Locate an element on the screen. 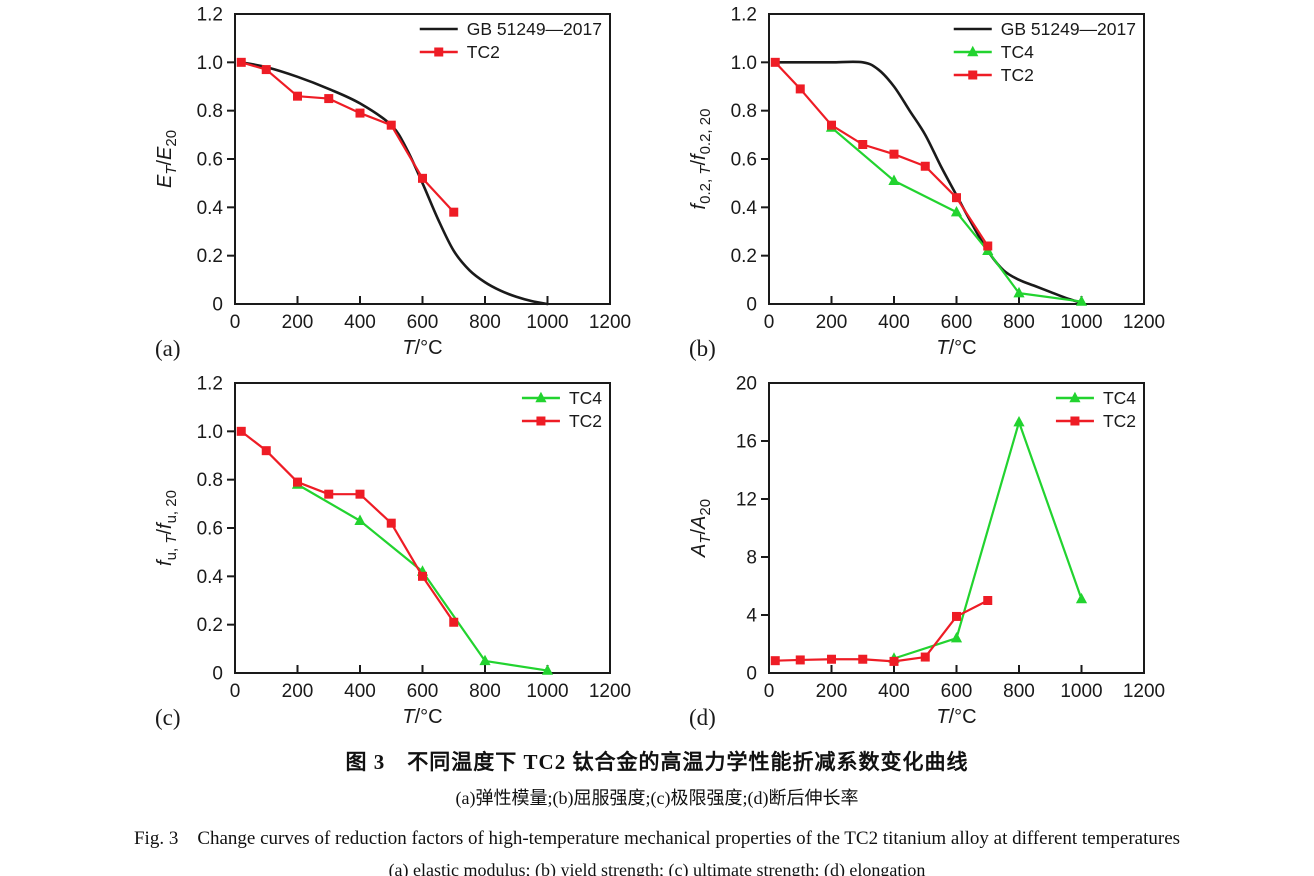 This screenshot has width=1314, height=876. y-tick-label: 16 is located at coordinates (746, 442).